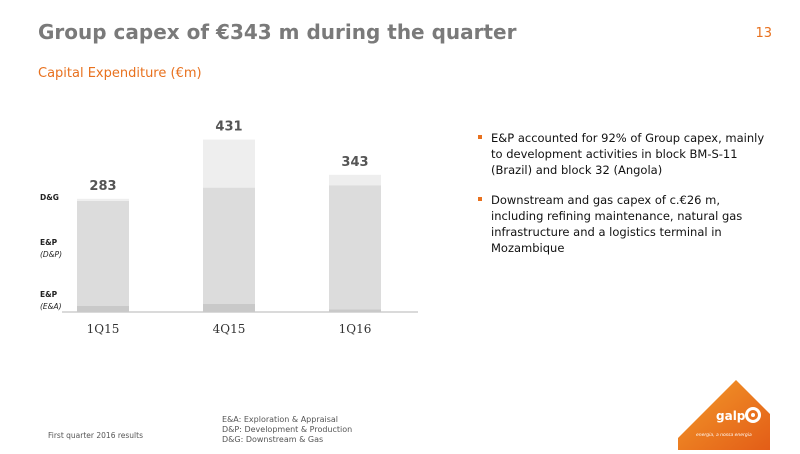 The height and width of the screenshot is (454, 800). I want to click on chart-title: Capital Expenditure (€m), so click(120, 73).